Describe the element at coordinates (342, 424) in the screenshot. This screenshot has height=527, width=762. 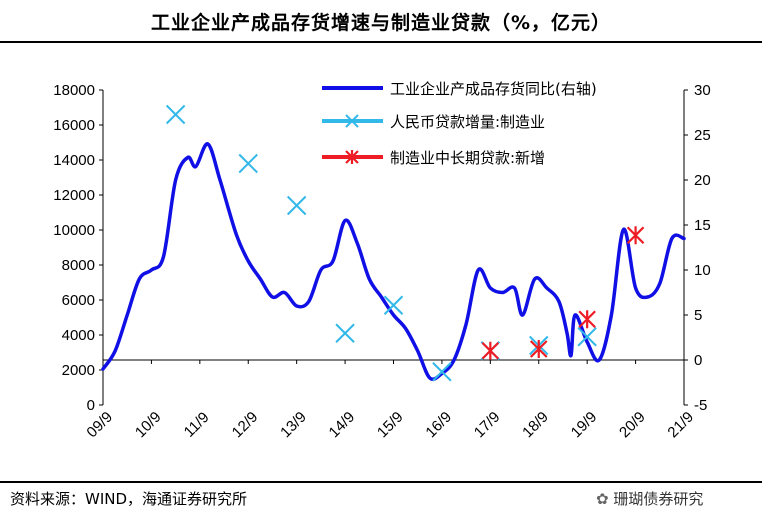
I see `x-tick-label: 14/9` at that location.